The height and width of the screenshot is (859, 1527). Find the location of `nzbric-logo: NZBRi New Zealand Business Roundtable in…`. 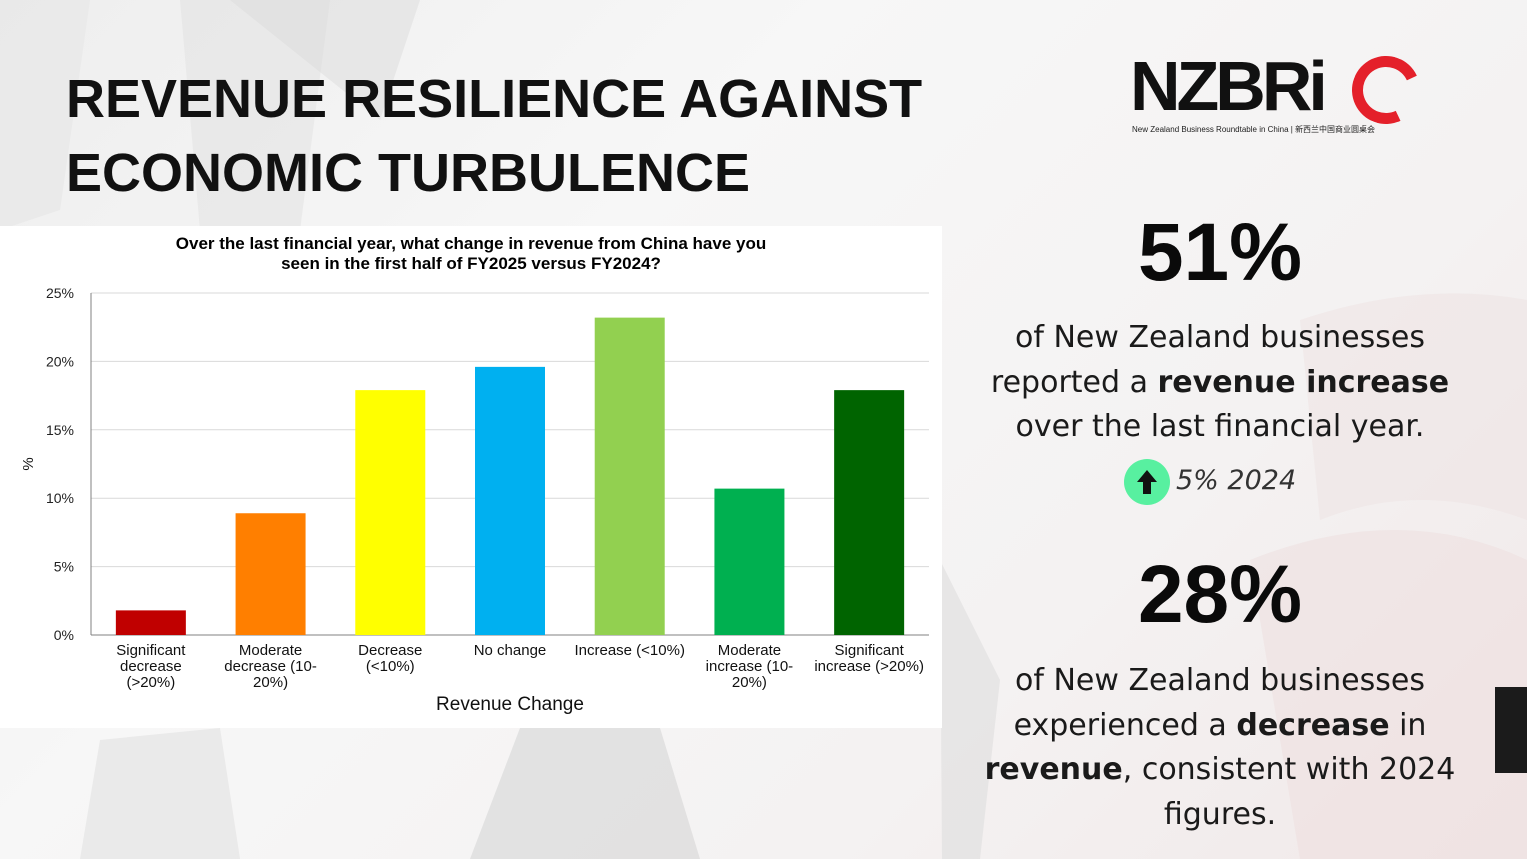

nzbric-logo: NZBRi New Zealand Business Roundtable in… is located at coordinates (1280, 92).